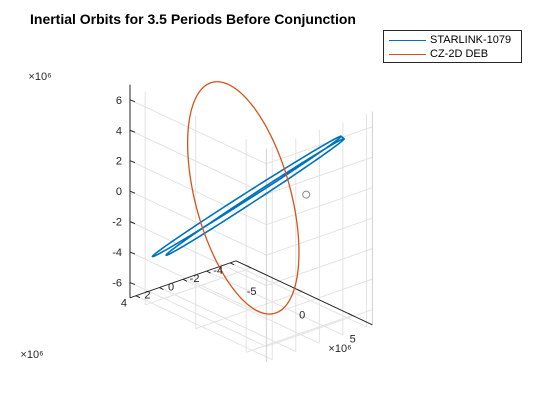 The width and height of the screenshot is (560, 420). What do you see at coordinates (119, 131) in the screenshot?
I see `z-tick-label: 4` at bounding box center [119, 131].